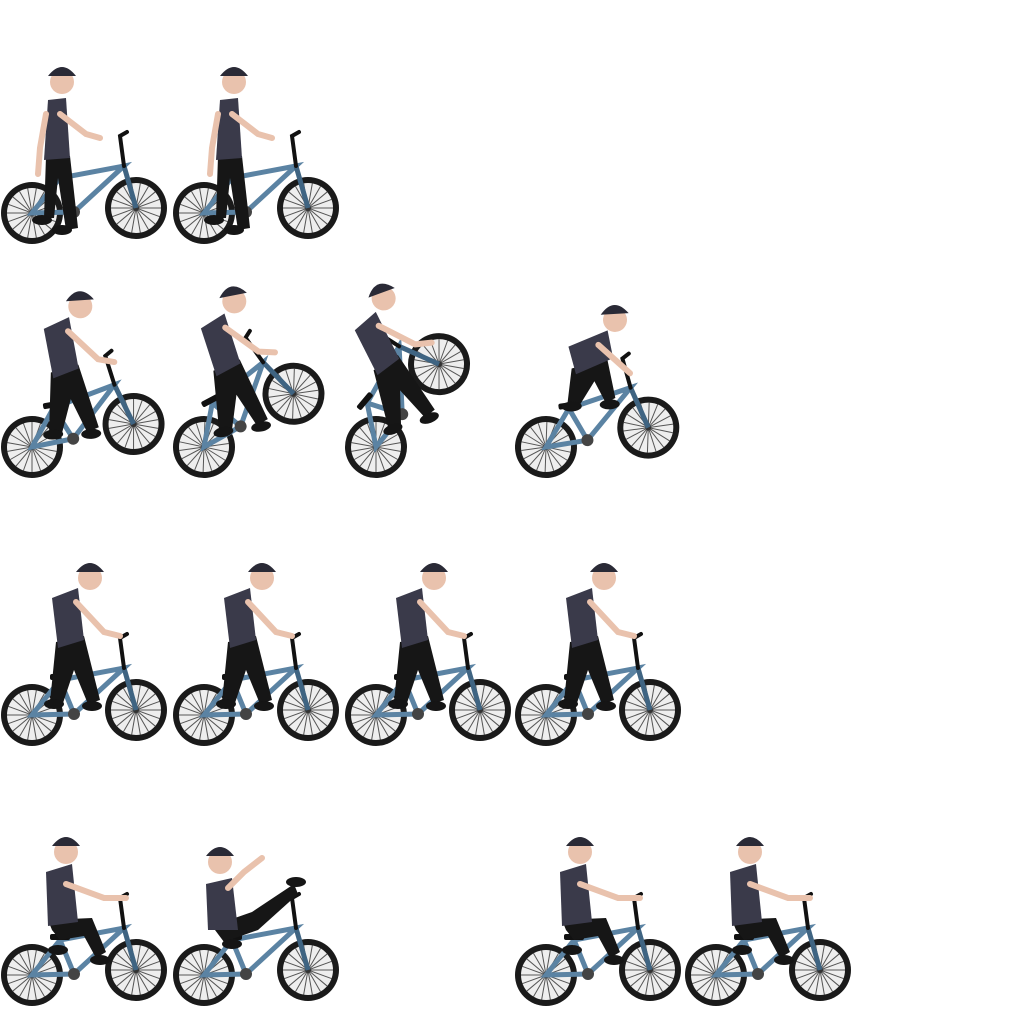 This screenshot has width=1024, height=1024. I want to click on rider-arm-back, so click(214, 144).